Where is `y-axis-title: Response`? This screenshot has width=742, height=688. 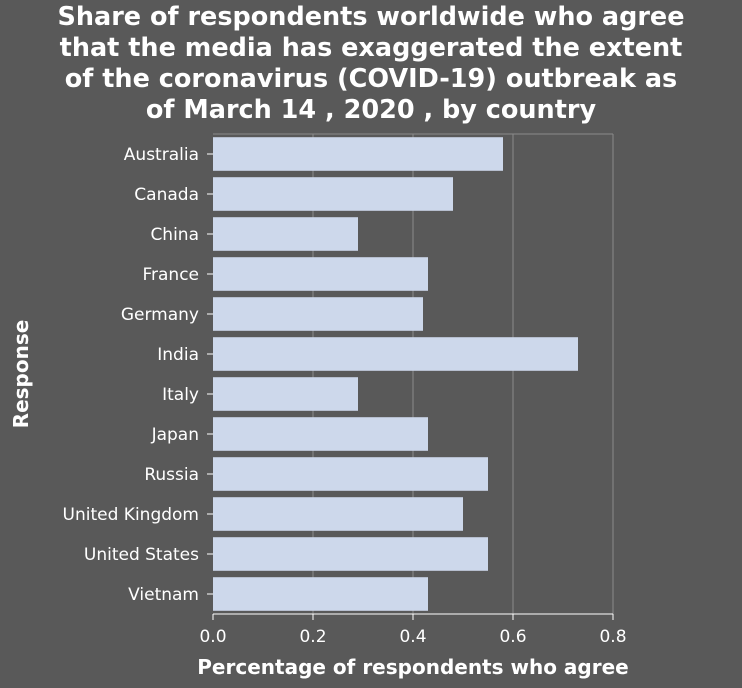
y-axis-title: Response is located at coordinates (21, 374).